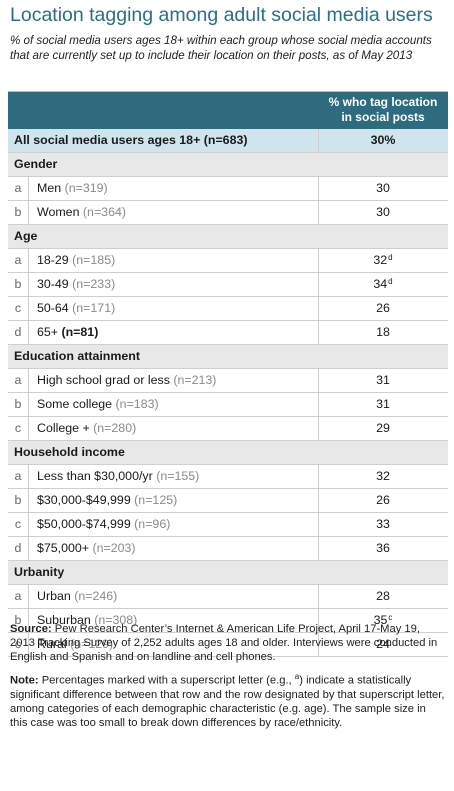  Describe the element at coordinates (84, 500) in the screenshot. I see `row-label-text: $30,000-$49,999` at that location.